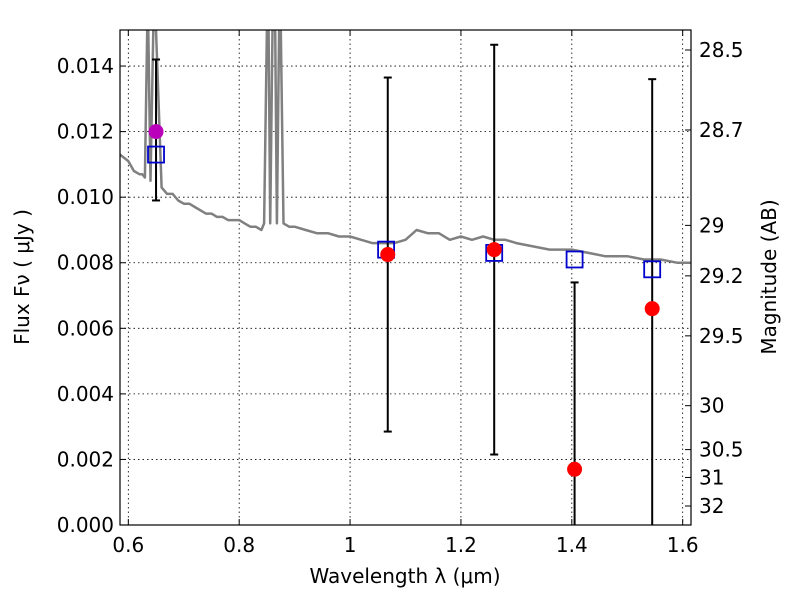 This screenshot has width=800, height=600. What do you see at coordinates (85, 66) in the screenshot?
I see `y-tick-label: 0.014` at bounding box center [85, 66].